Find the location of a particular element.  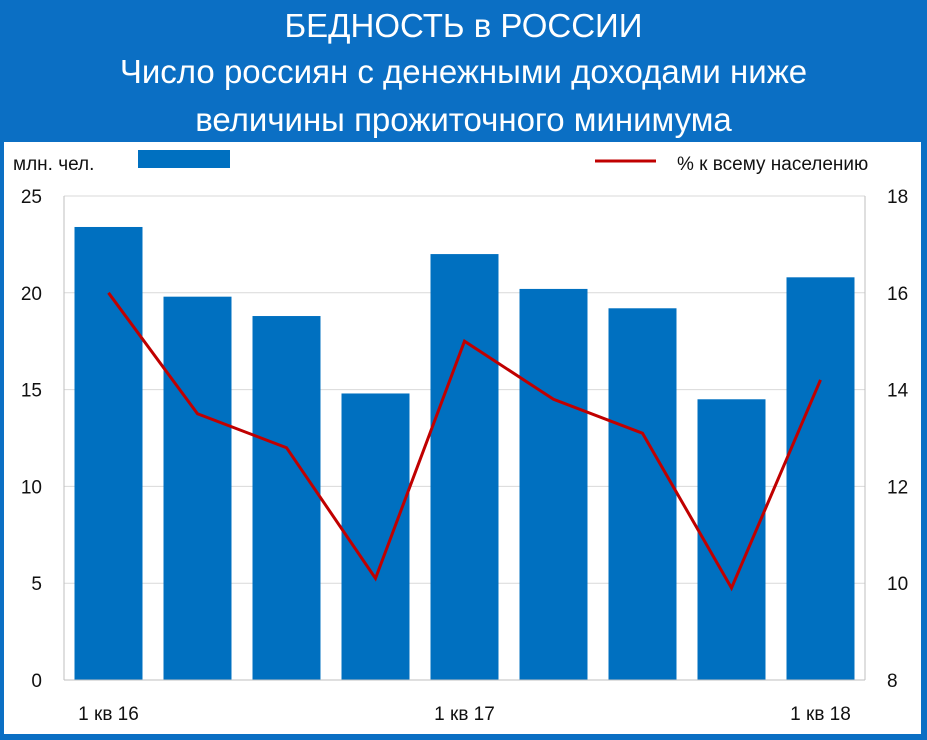

legend-line-label: % к всему населению is located at coordinates (772, 164).